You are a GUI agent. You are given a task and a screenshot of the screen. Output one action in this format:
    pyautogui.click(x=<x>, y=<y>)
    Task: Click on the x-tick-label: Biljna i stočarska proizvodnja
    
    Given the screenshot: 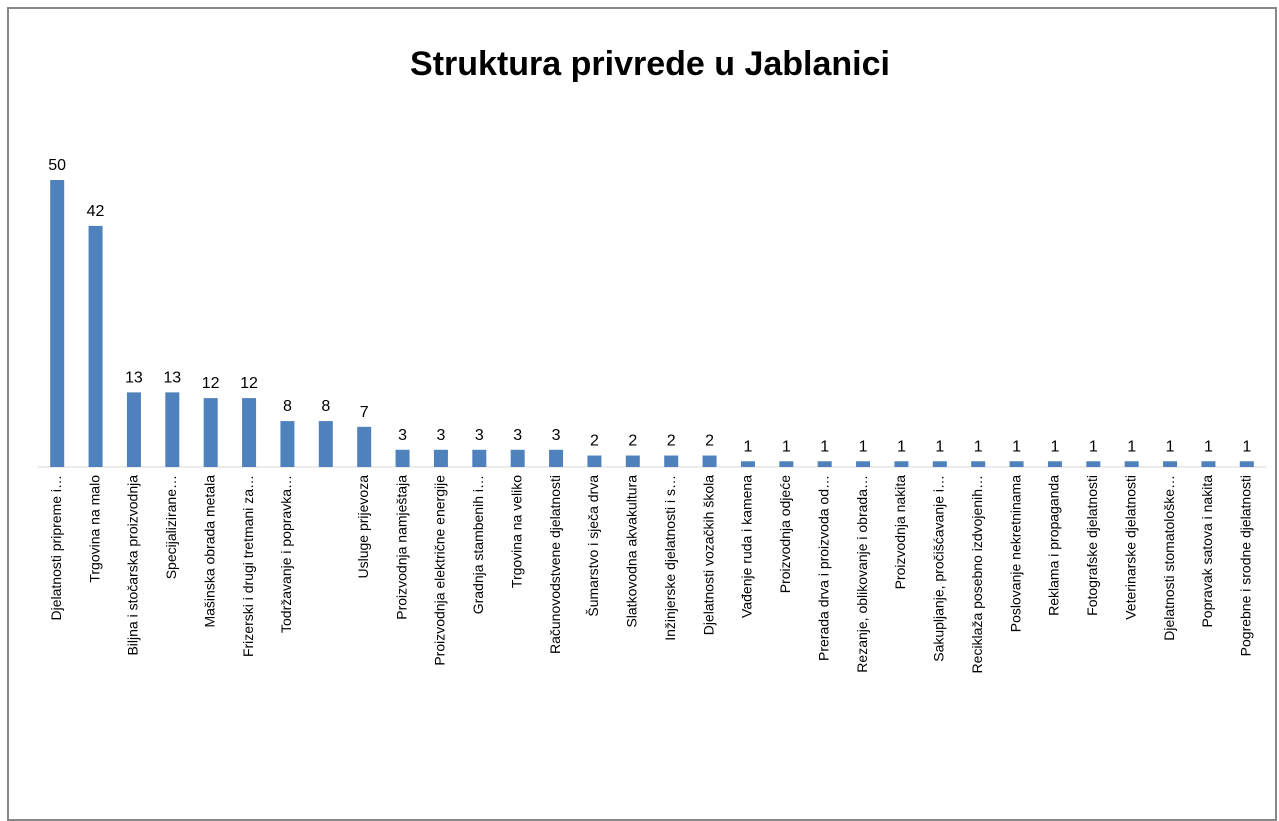 What is the action you would take?
    pyautogui.click(x=133, y=565)
    